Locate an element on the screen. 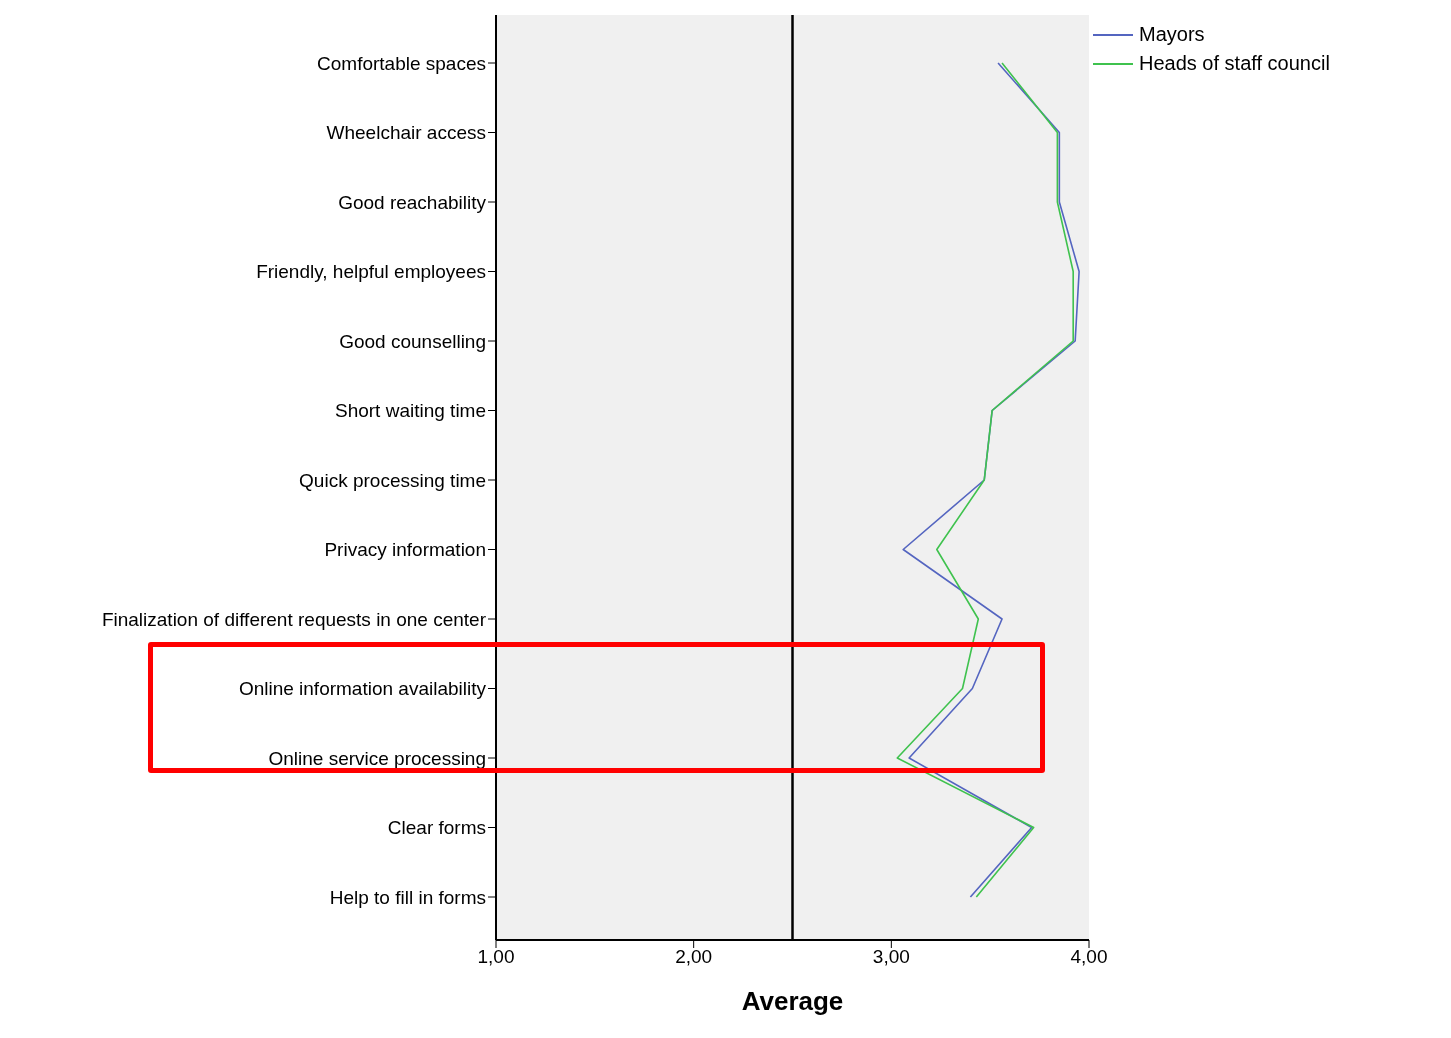 This screenshot has width=1451, height=1038. y-tick-label: Privacy information is located at coordinates (405, 550).